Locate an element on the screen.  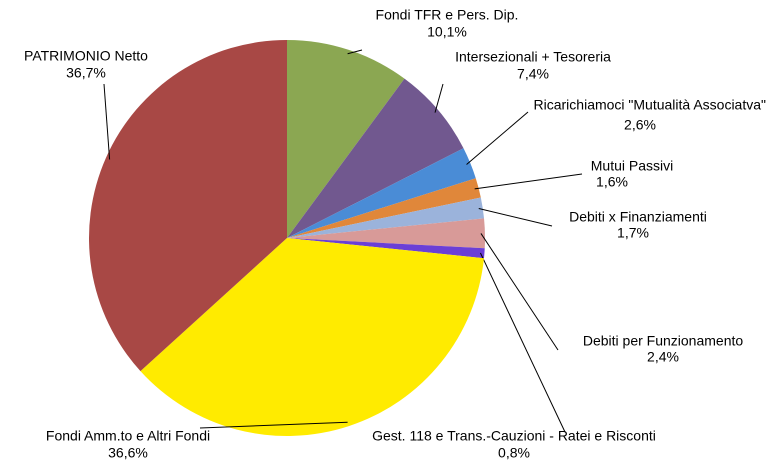
slice-value-label: 2,4% is located at coordinates (663, 357).